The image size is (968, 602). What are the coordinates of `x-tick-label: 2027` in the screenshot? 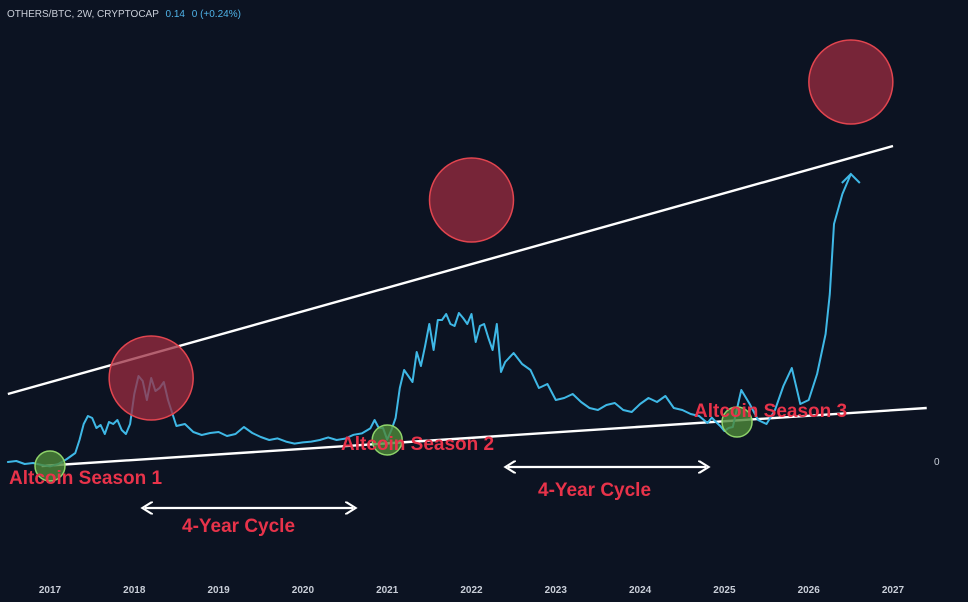 It's located at (893, 590).